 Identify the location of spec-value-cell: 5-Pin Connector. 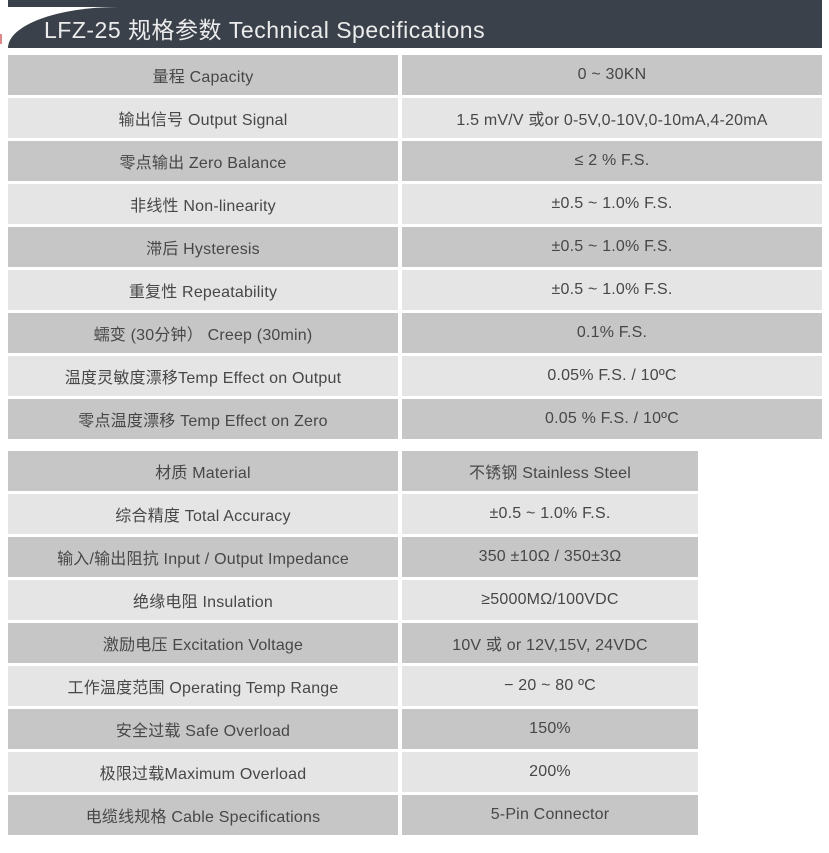
(550, 815).